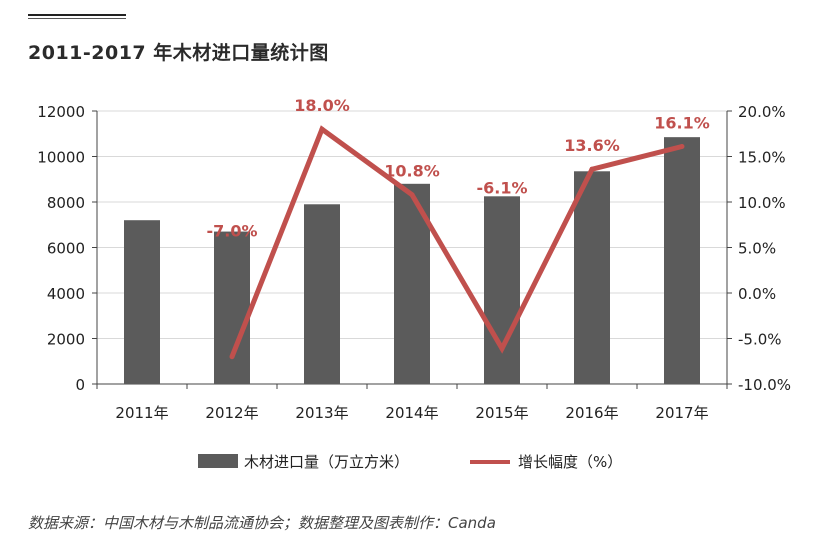 The height and width of the screenshot is (547, 816). I want to click on right-axis-tick-label: 20.0%, so click(762, 112).